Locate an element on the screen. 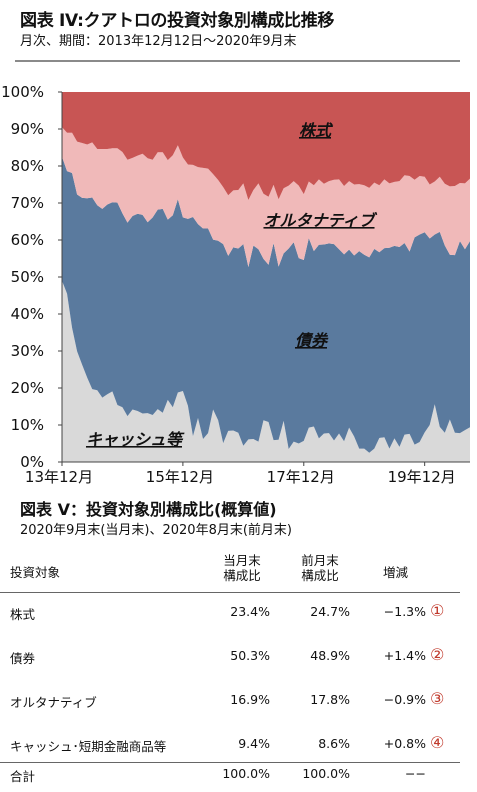  y-tick-label: 0% is located at coordinates (32, 462).